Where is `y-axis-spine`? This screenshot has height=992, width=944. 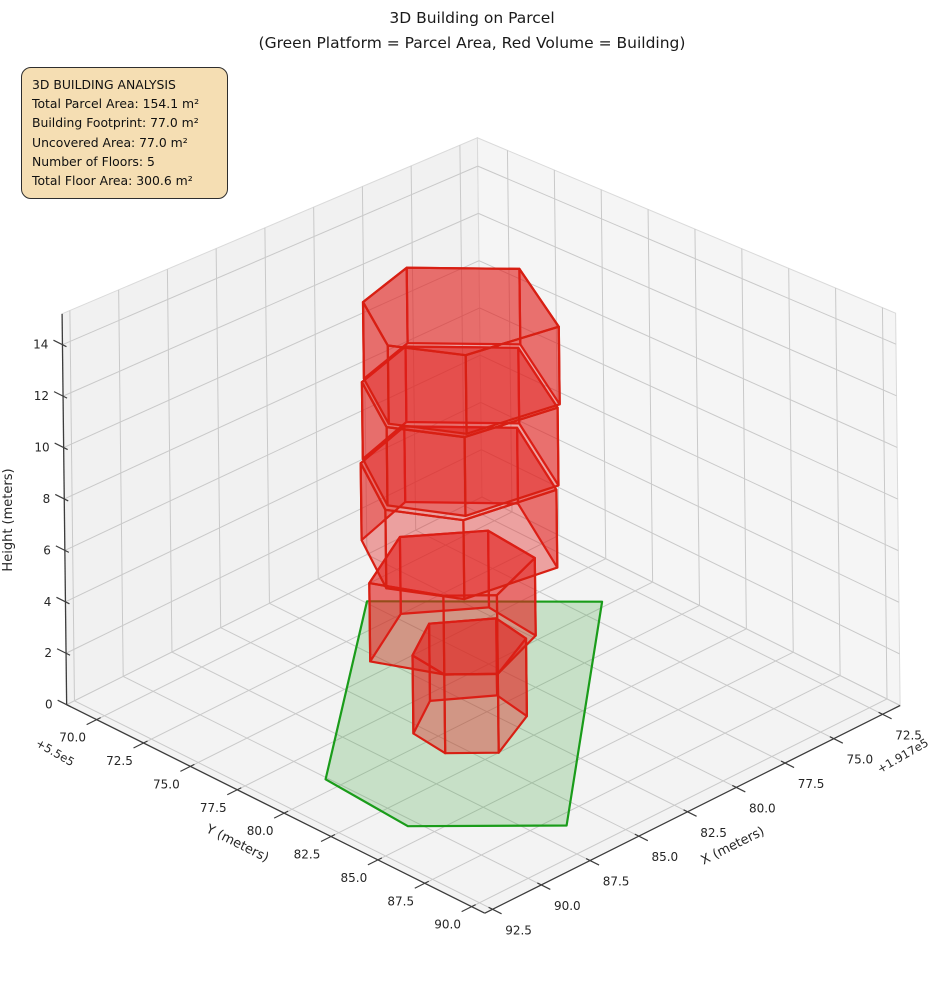 y-axis-spine is located at coordinates (276, 809).